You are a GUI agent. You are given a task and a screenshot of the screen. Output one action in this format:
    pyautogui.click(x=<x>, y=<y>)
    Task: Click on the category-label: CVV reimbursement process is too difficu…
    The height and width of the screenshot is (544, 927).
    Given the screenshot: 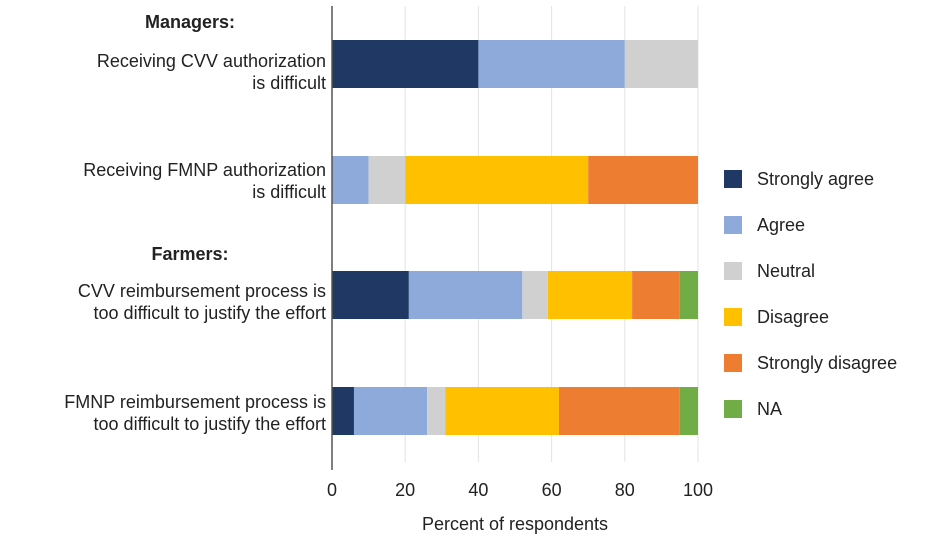 What is the action you would take?
    pyautogui.click(x=201, y=302)
    